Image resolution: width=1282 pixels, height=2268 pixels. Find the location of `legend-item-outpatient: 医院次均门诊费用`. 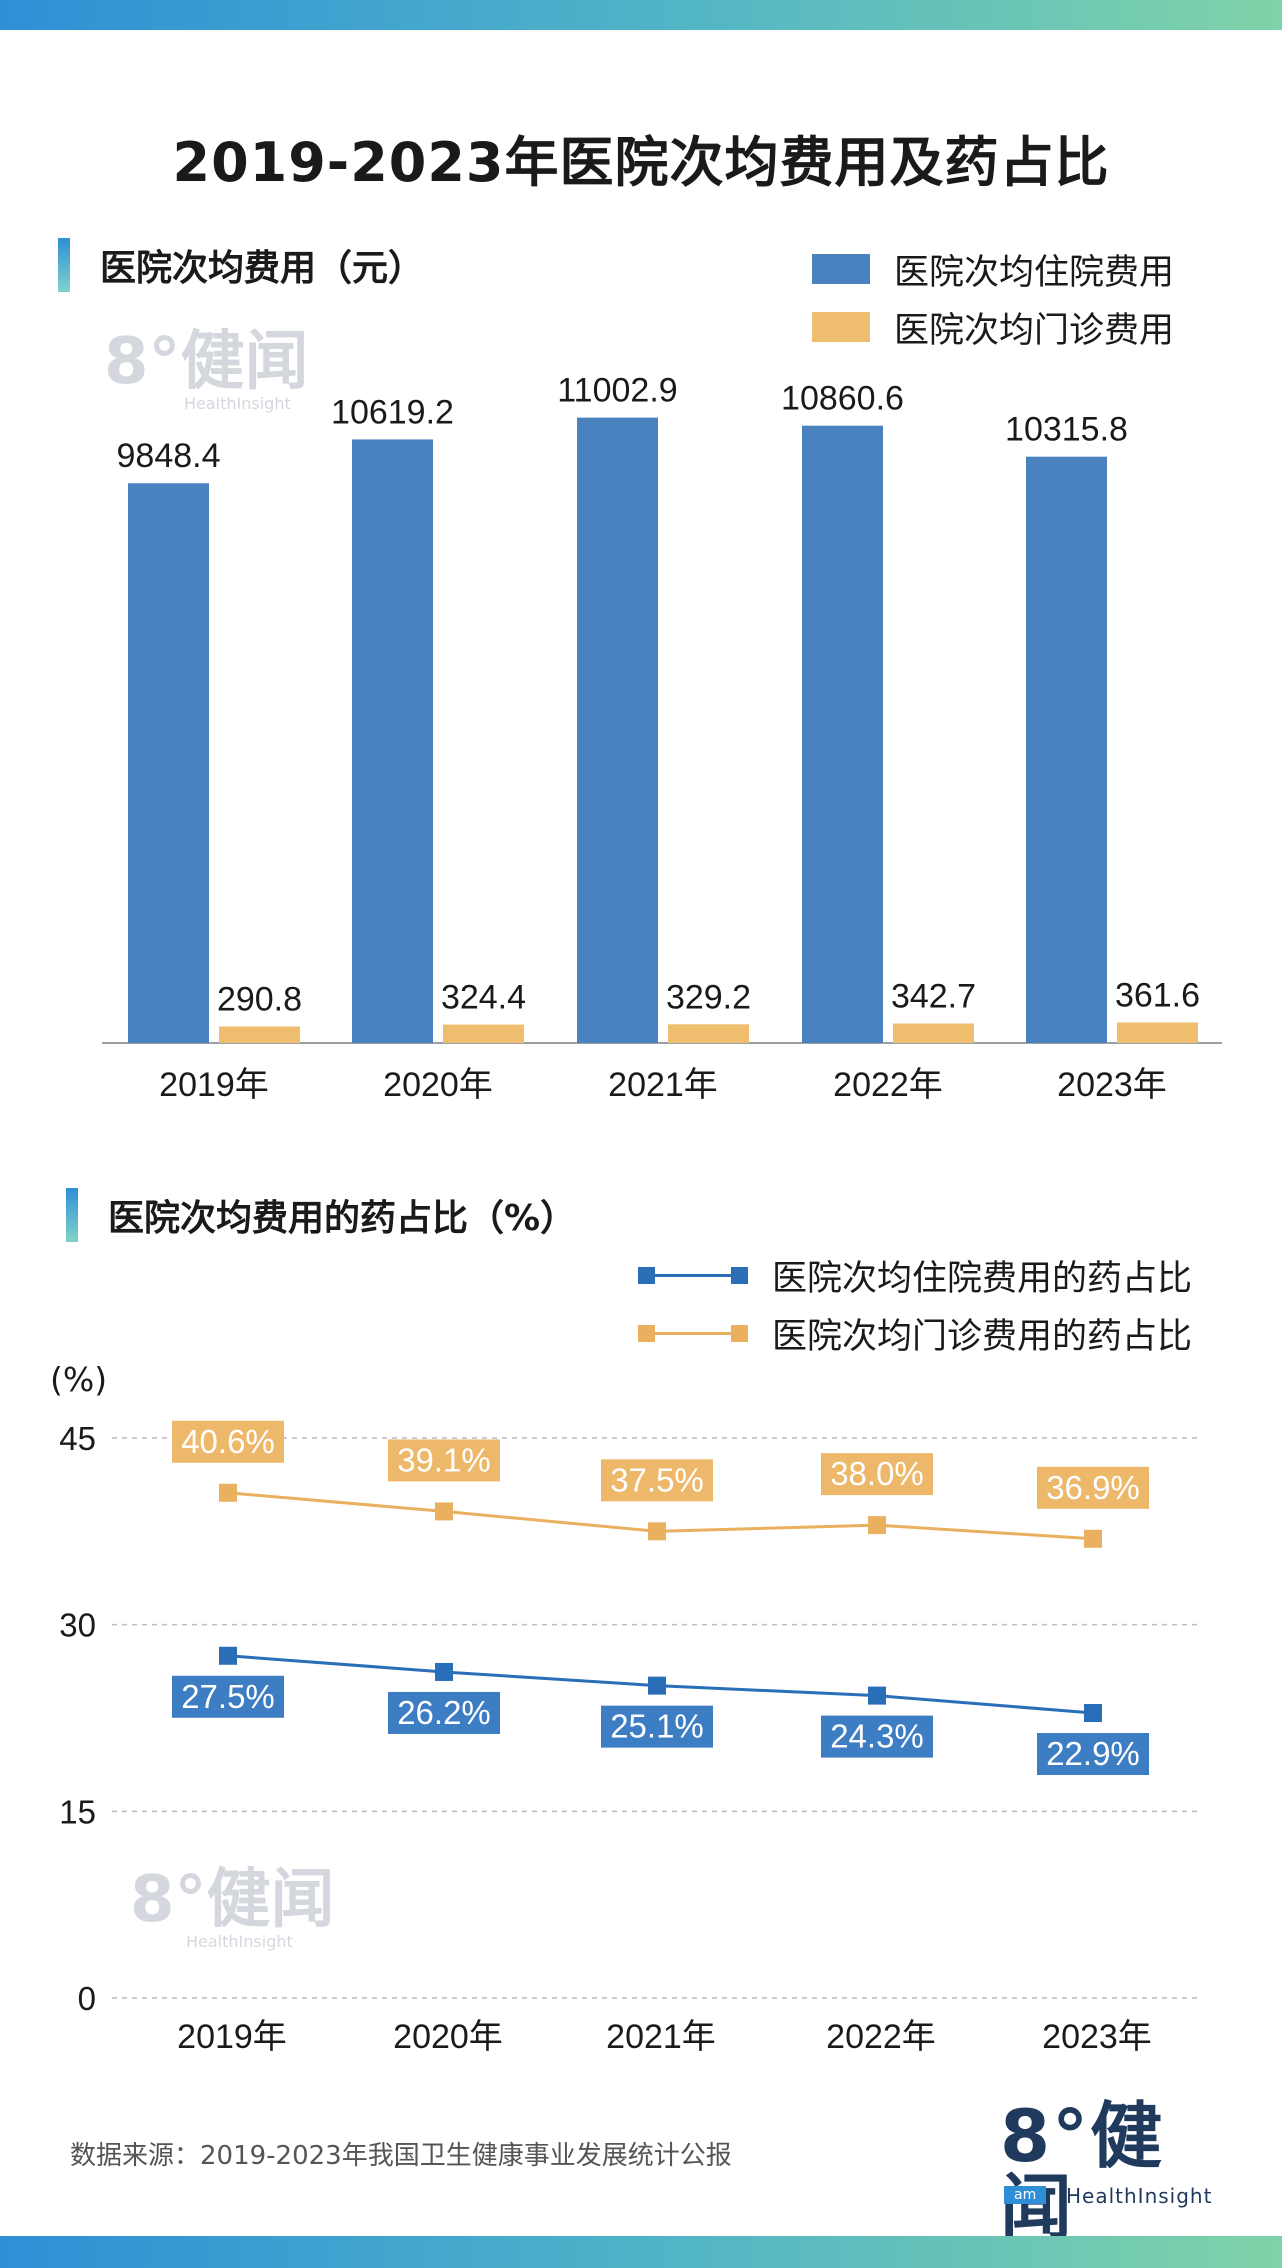

legend-item-outpatient: 医院次均门诊费用 is located at coordinates (993, 327).